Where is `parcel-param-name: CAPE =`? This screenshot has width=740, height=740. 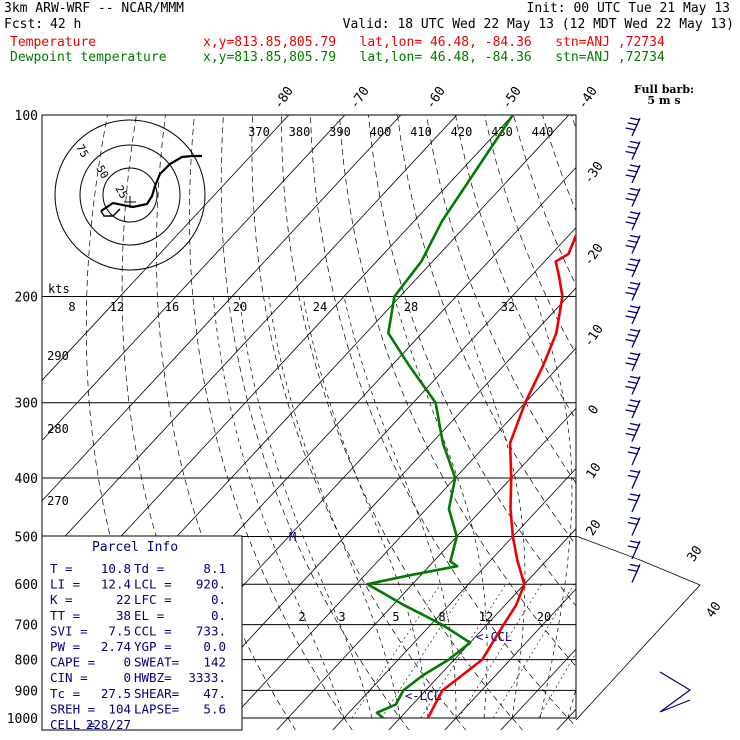
parcel-param-name: CAPE = is located at coordinates (72, 662).